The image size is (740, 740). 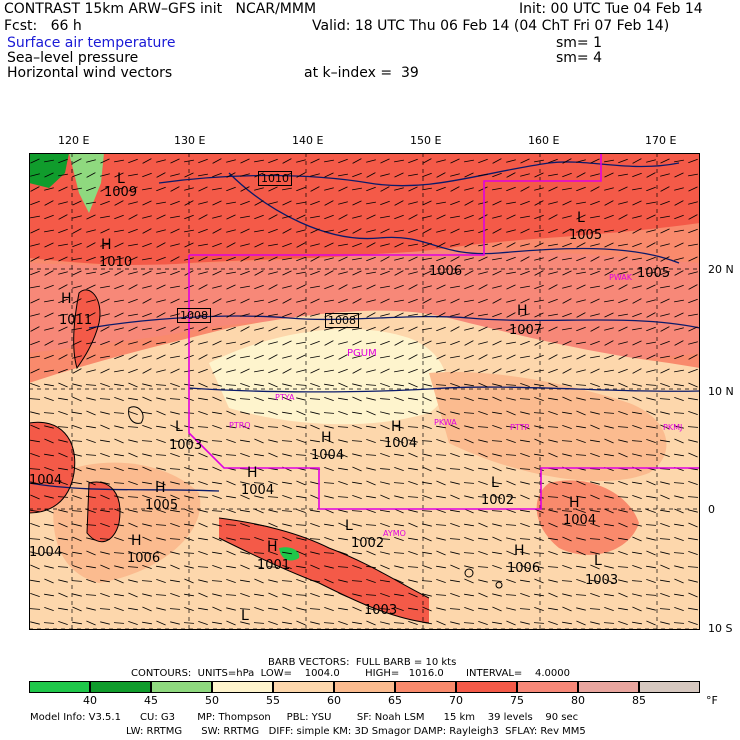 What do you see at coordinates (362, 353) in the screenshot?
I see `station-label: PGUM` at bounding box center [362, 353].